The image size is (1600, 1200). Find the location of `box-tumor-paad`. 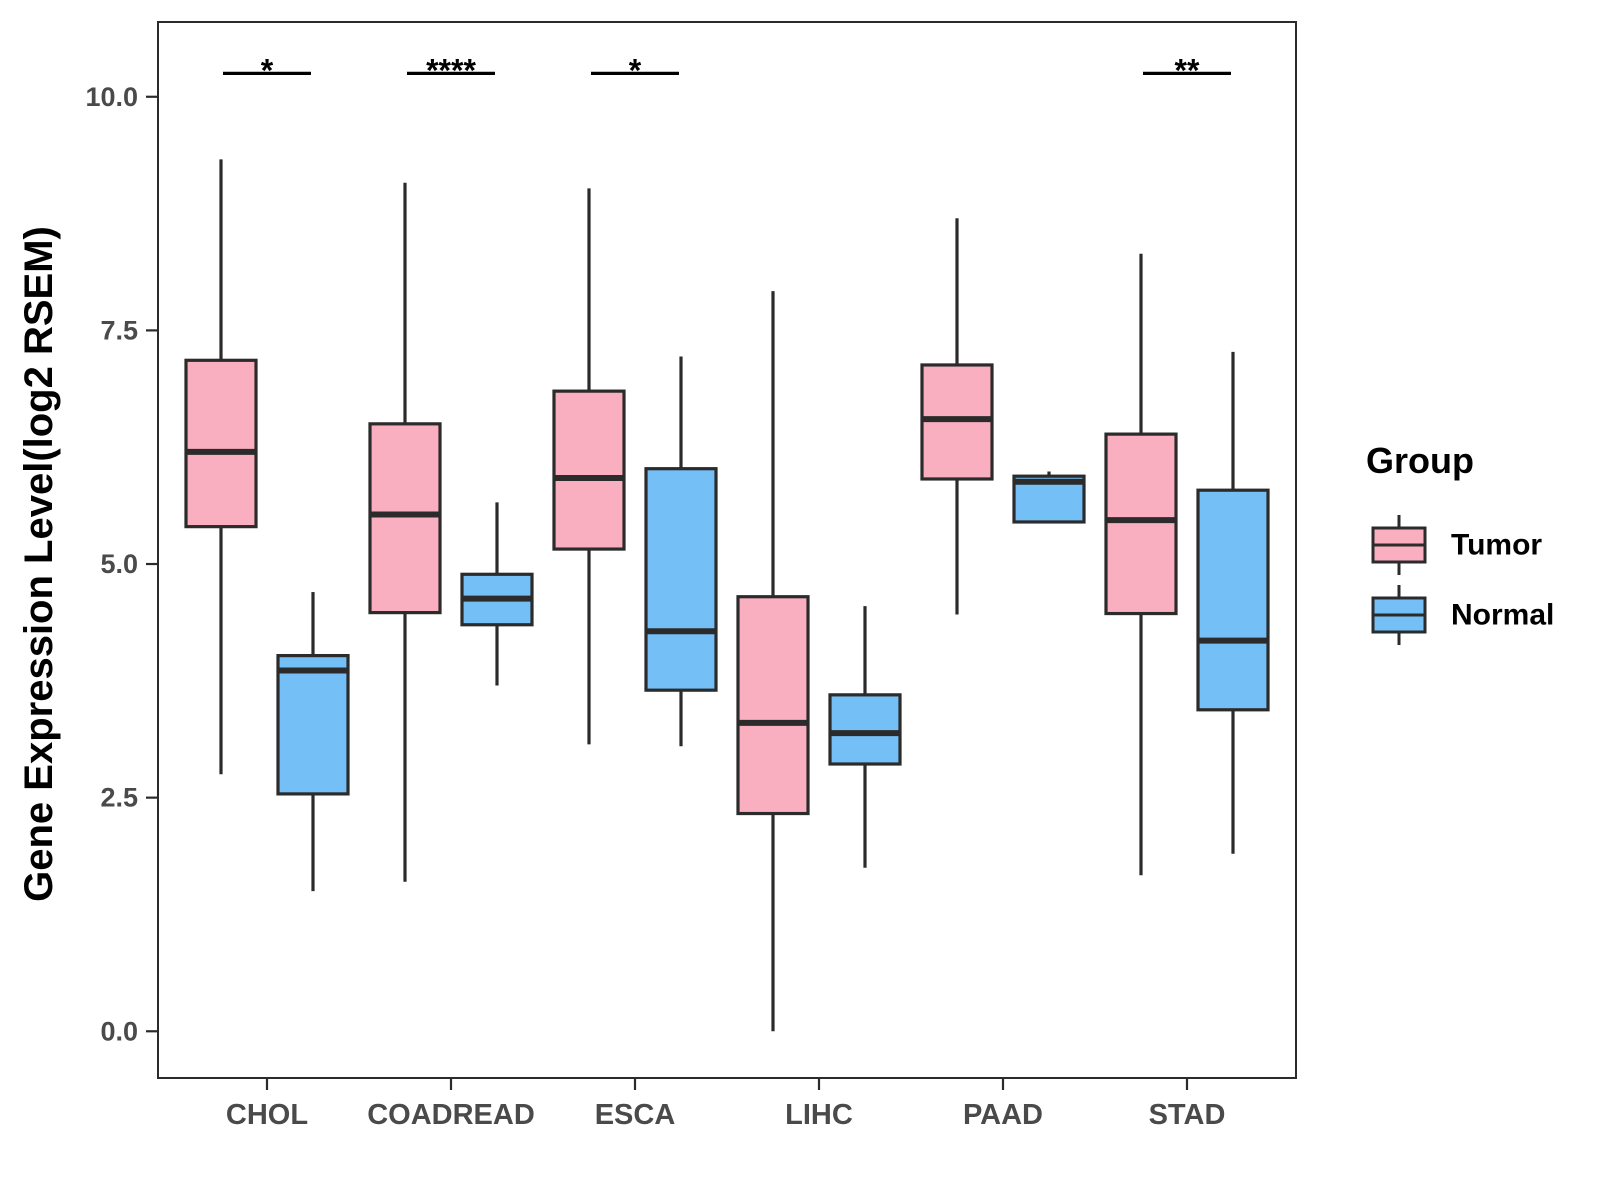

box-tumor-paad is located at coordinates (957, 416).